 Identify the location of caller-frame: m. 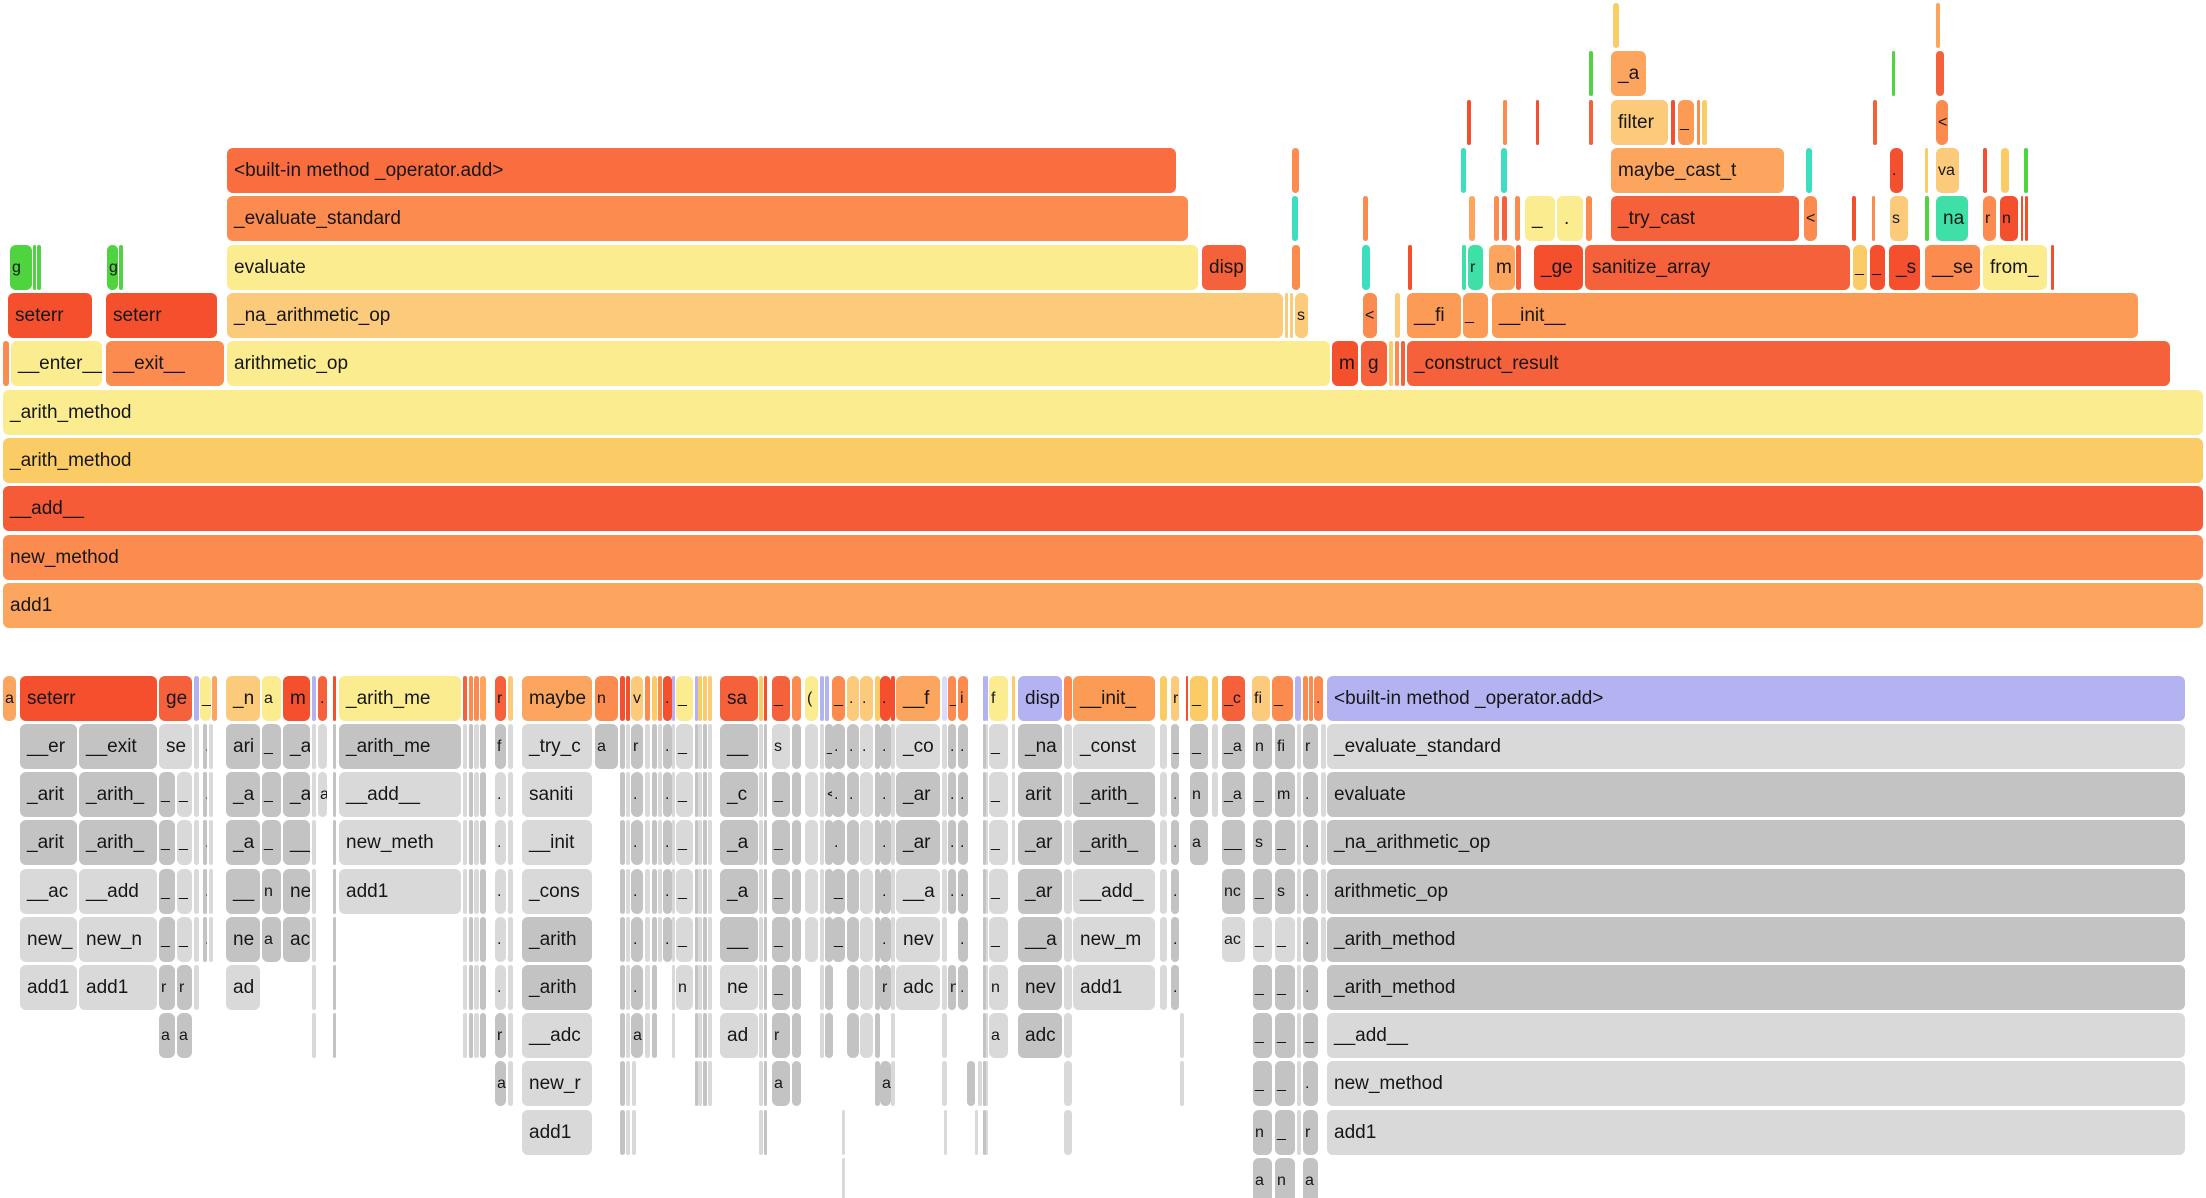
(1285, 794).